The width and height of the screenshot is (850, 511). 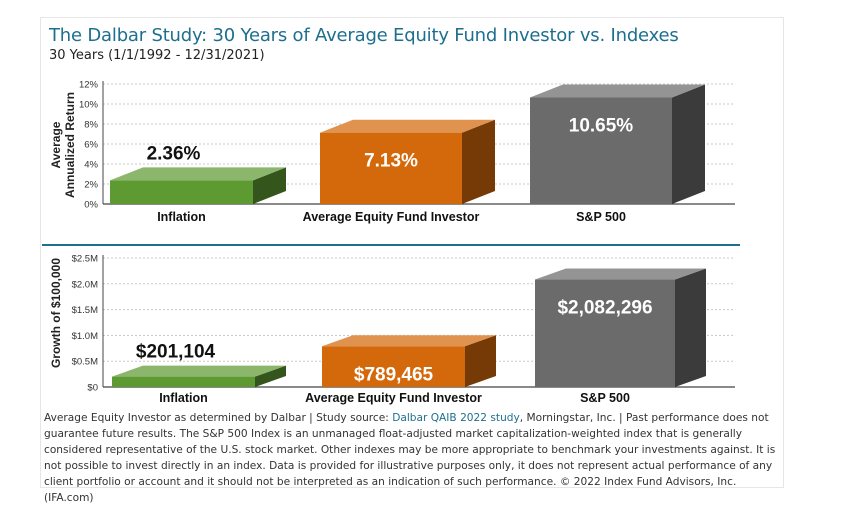 I want to click on bar-1: 2.36%, so click(x=198, y=173).